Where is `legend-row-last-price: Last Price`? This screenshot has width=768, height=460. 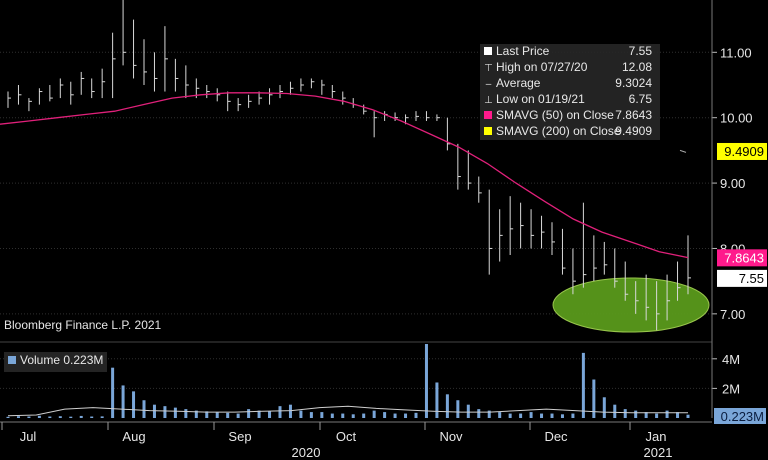 legend-row-last-price: Last Price is located at coordinates (516, 52).